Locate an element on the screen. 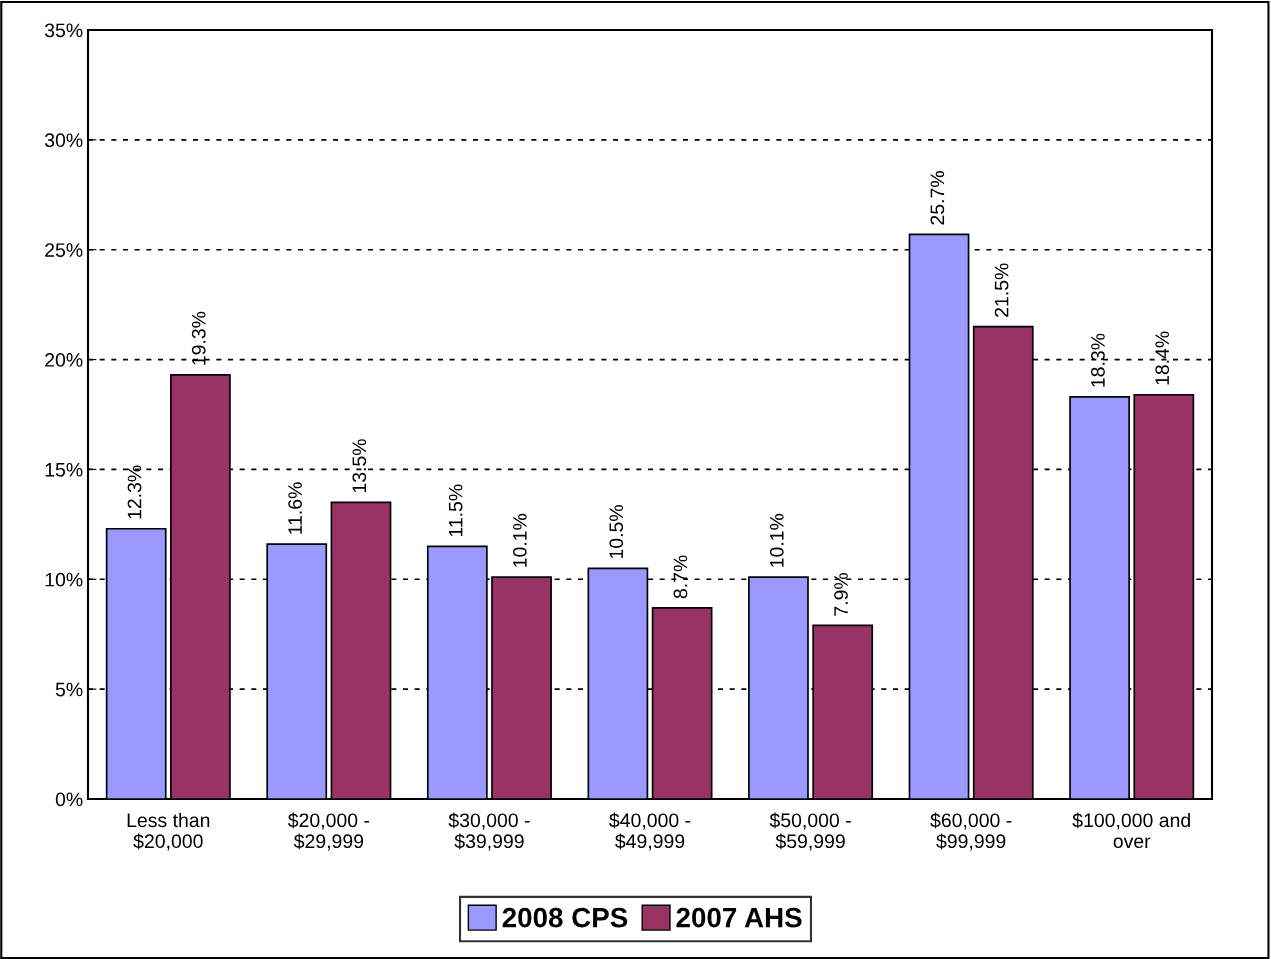 This screenshot has width=1271, height=959. data-label: 25.7% is located at coordinates (937, 198).